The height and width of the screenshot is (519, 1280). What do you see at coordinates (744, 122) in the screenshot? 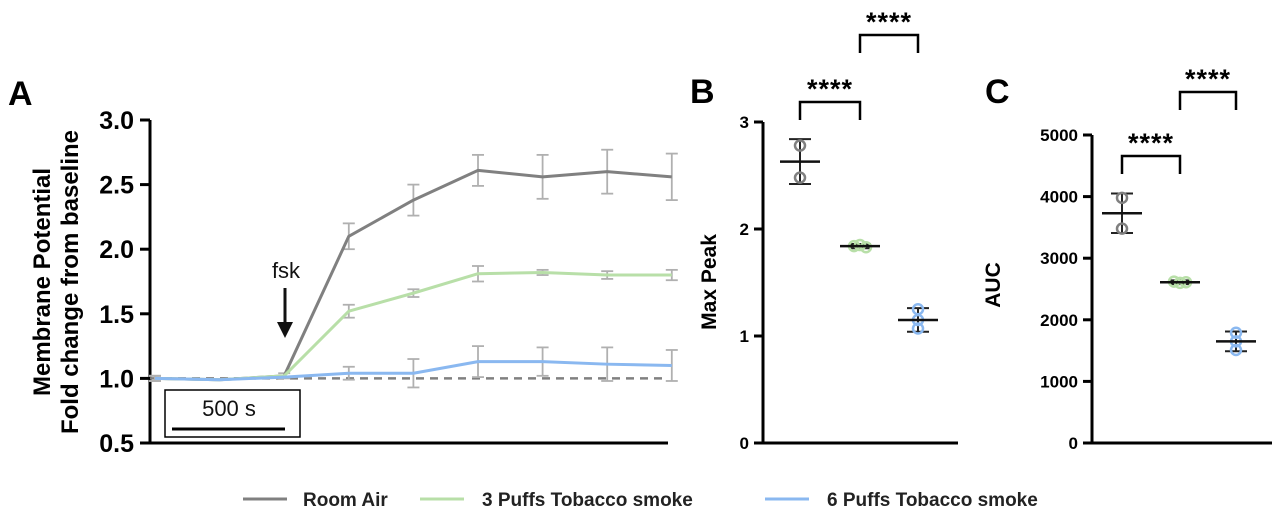
I see `panel-b-ytick-label: 3` at bounding box center [744, 122].